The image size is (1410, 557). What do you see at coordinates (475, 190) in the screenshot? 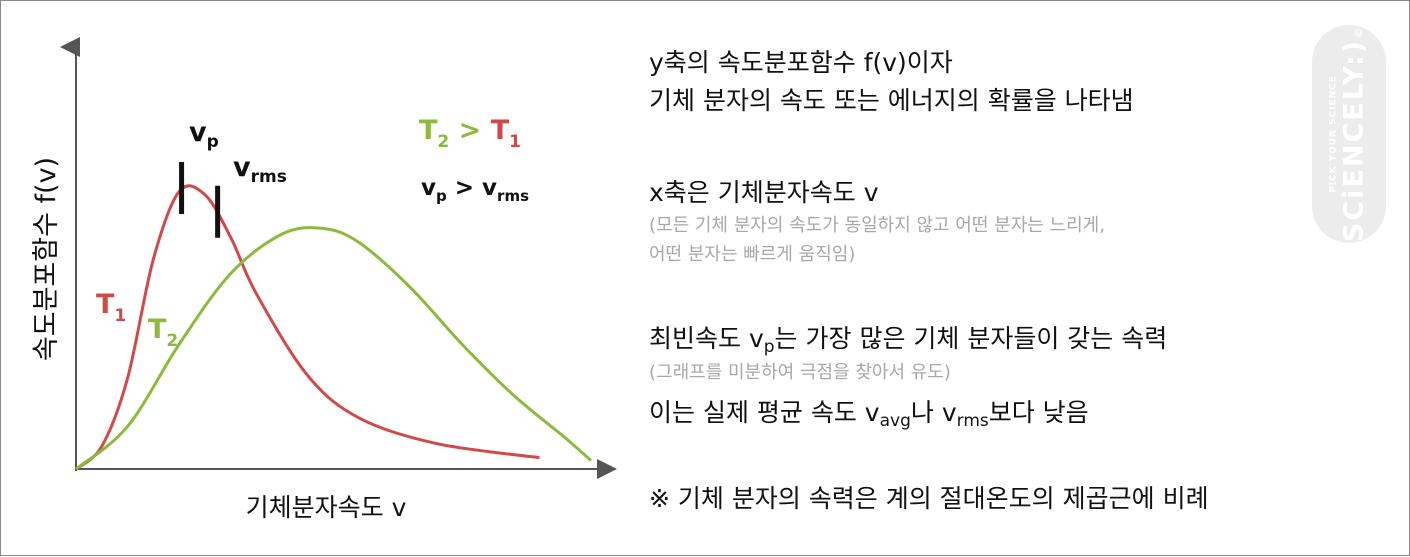
I see `legend-speed: vp > vrms` at bounding box center [475, 190].